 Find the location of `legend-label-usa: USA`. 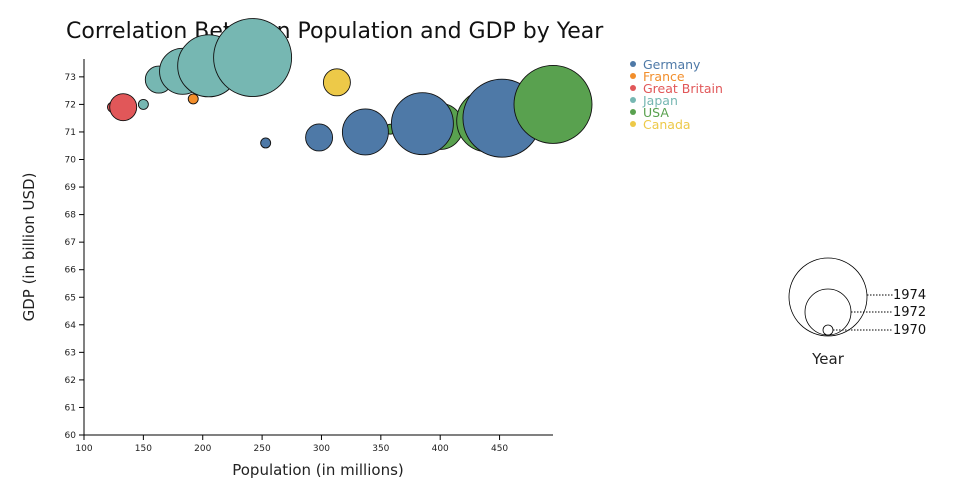

legend-label-usa: USA is located at coordinates (656, 112).